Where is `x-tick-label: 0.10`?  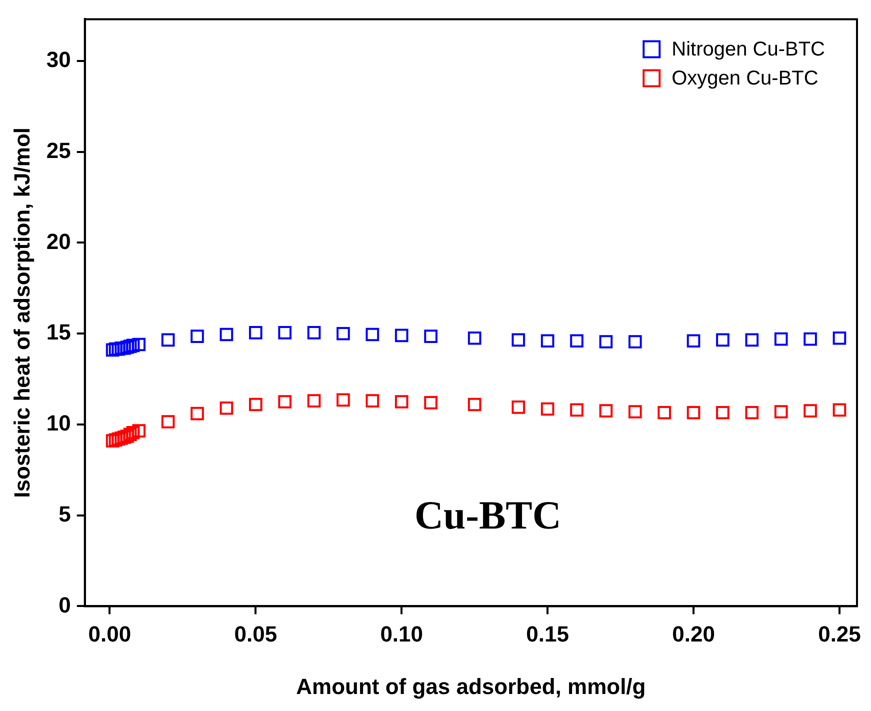
x-tick-label: 0.10 is located at coordinates (402, 633).